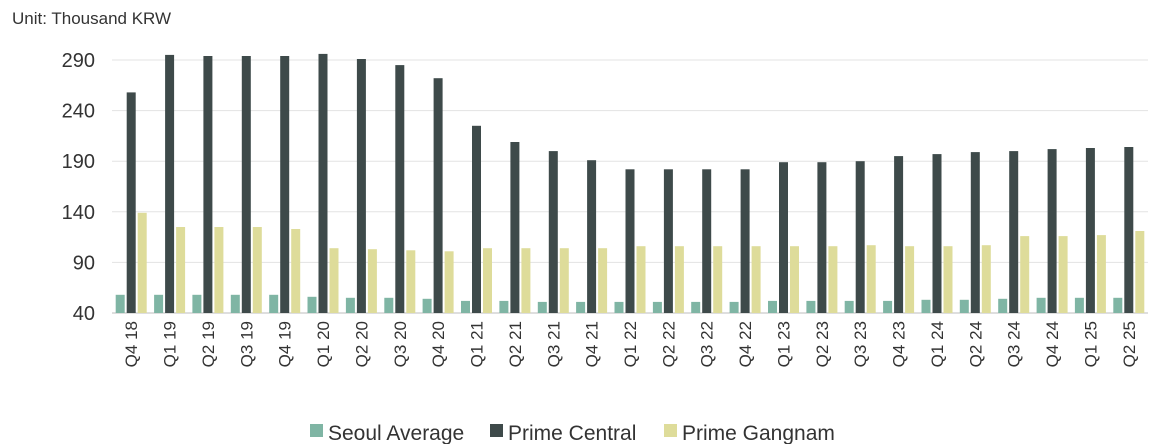 The height and width of the screenshot is (444, 1150). What do you see at coordinates (170, 344) in the screenshot?
I see `x-tick-label: Q1 19` at bounding box center [170, 344].